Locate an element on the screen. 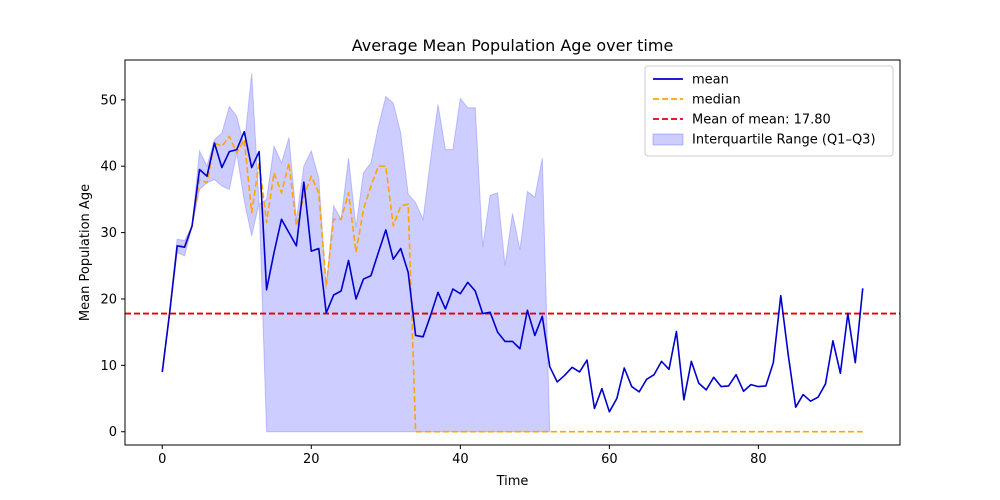 This screenshot has width=1000, height=500. x-tick-label: 20 is located at coordinates (311, 459).